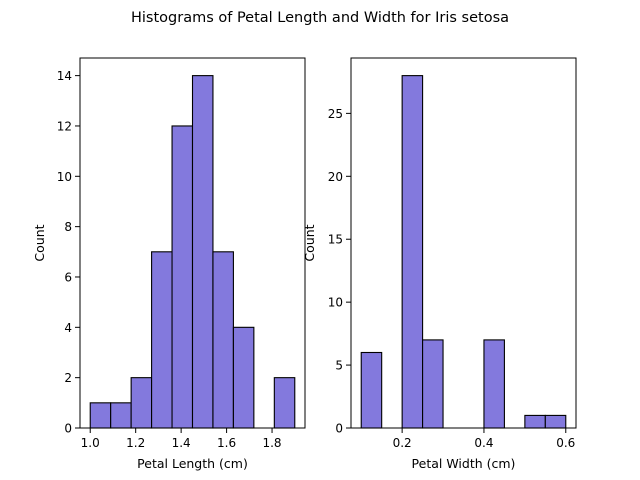  I want to click on petal-width-x-ticks: 0.2 0.4 0.6, so click(484, 439).